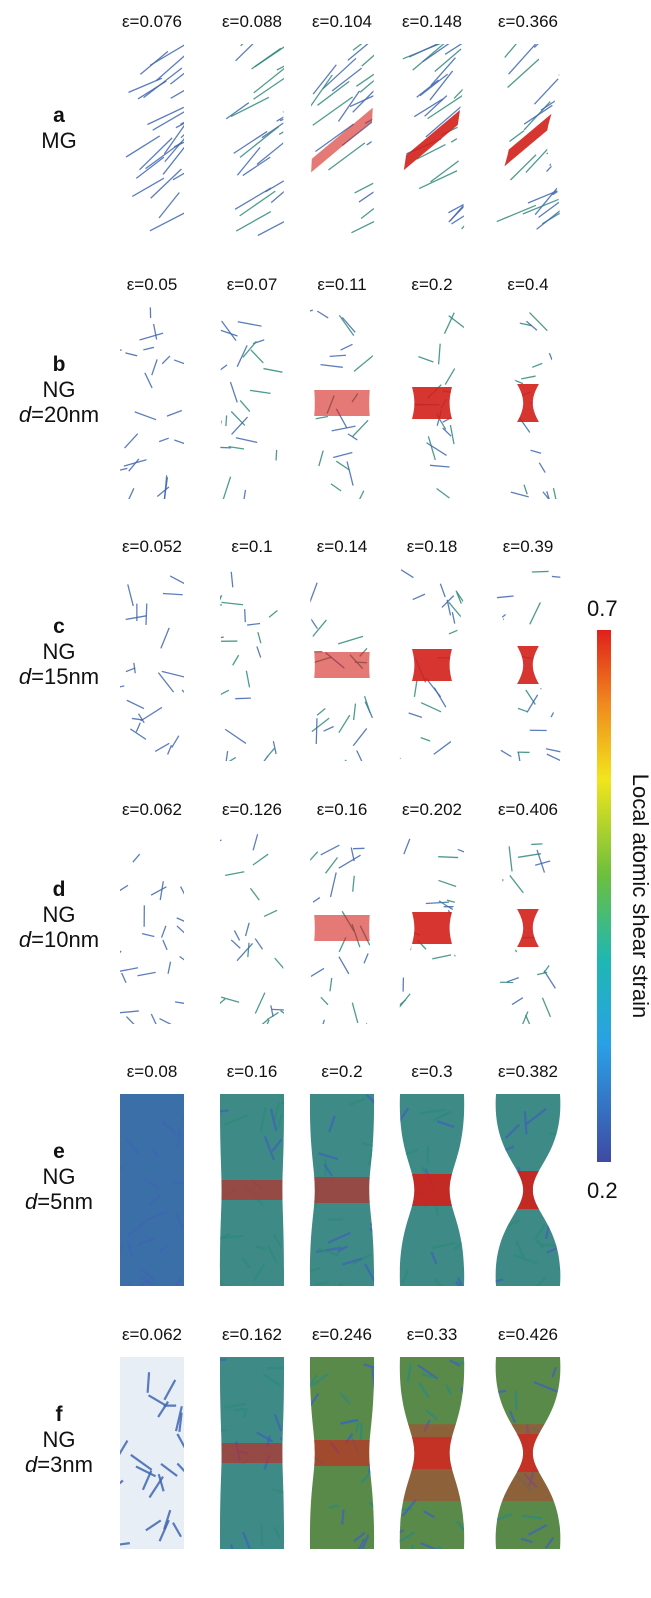  Describe the element at coordinates (65, 415) in the screenshot. I see `grain-size-value: =20nm` at that location.